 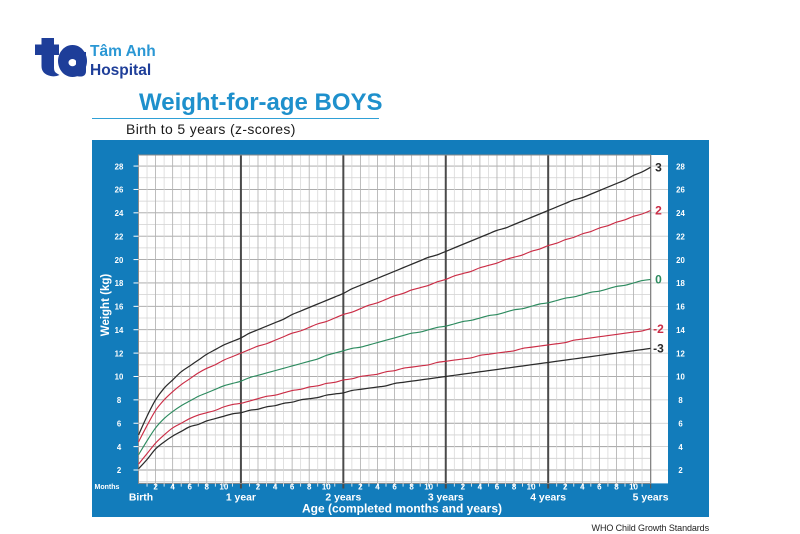 I want to click on svg-text: Weight (kg), so click(x=106, y=305).